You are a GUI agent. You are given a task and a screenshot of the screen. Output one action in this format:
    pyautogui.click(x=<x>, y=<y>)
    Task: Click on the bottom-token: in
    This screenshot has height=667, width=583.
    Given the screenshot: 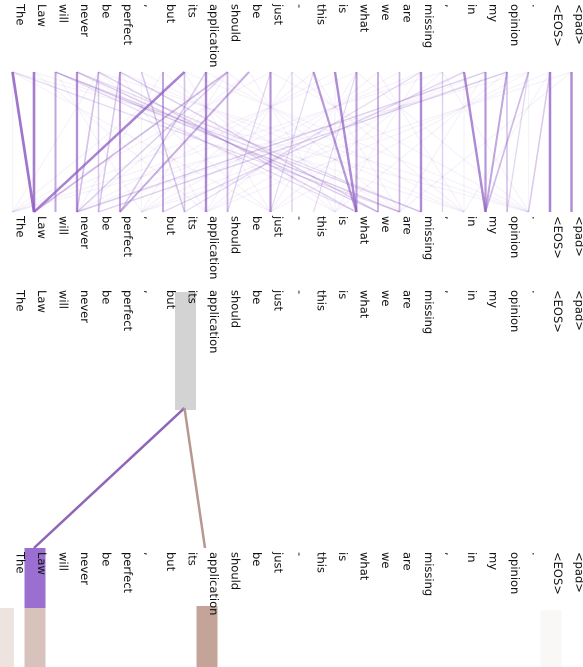 What is the action you would take?
    pyautogui.click(x=472, y=557)
    